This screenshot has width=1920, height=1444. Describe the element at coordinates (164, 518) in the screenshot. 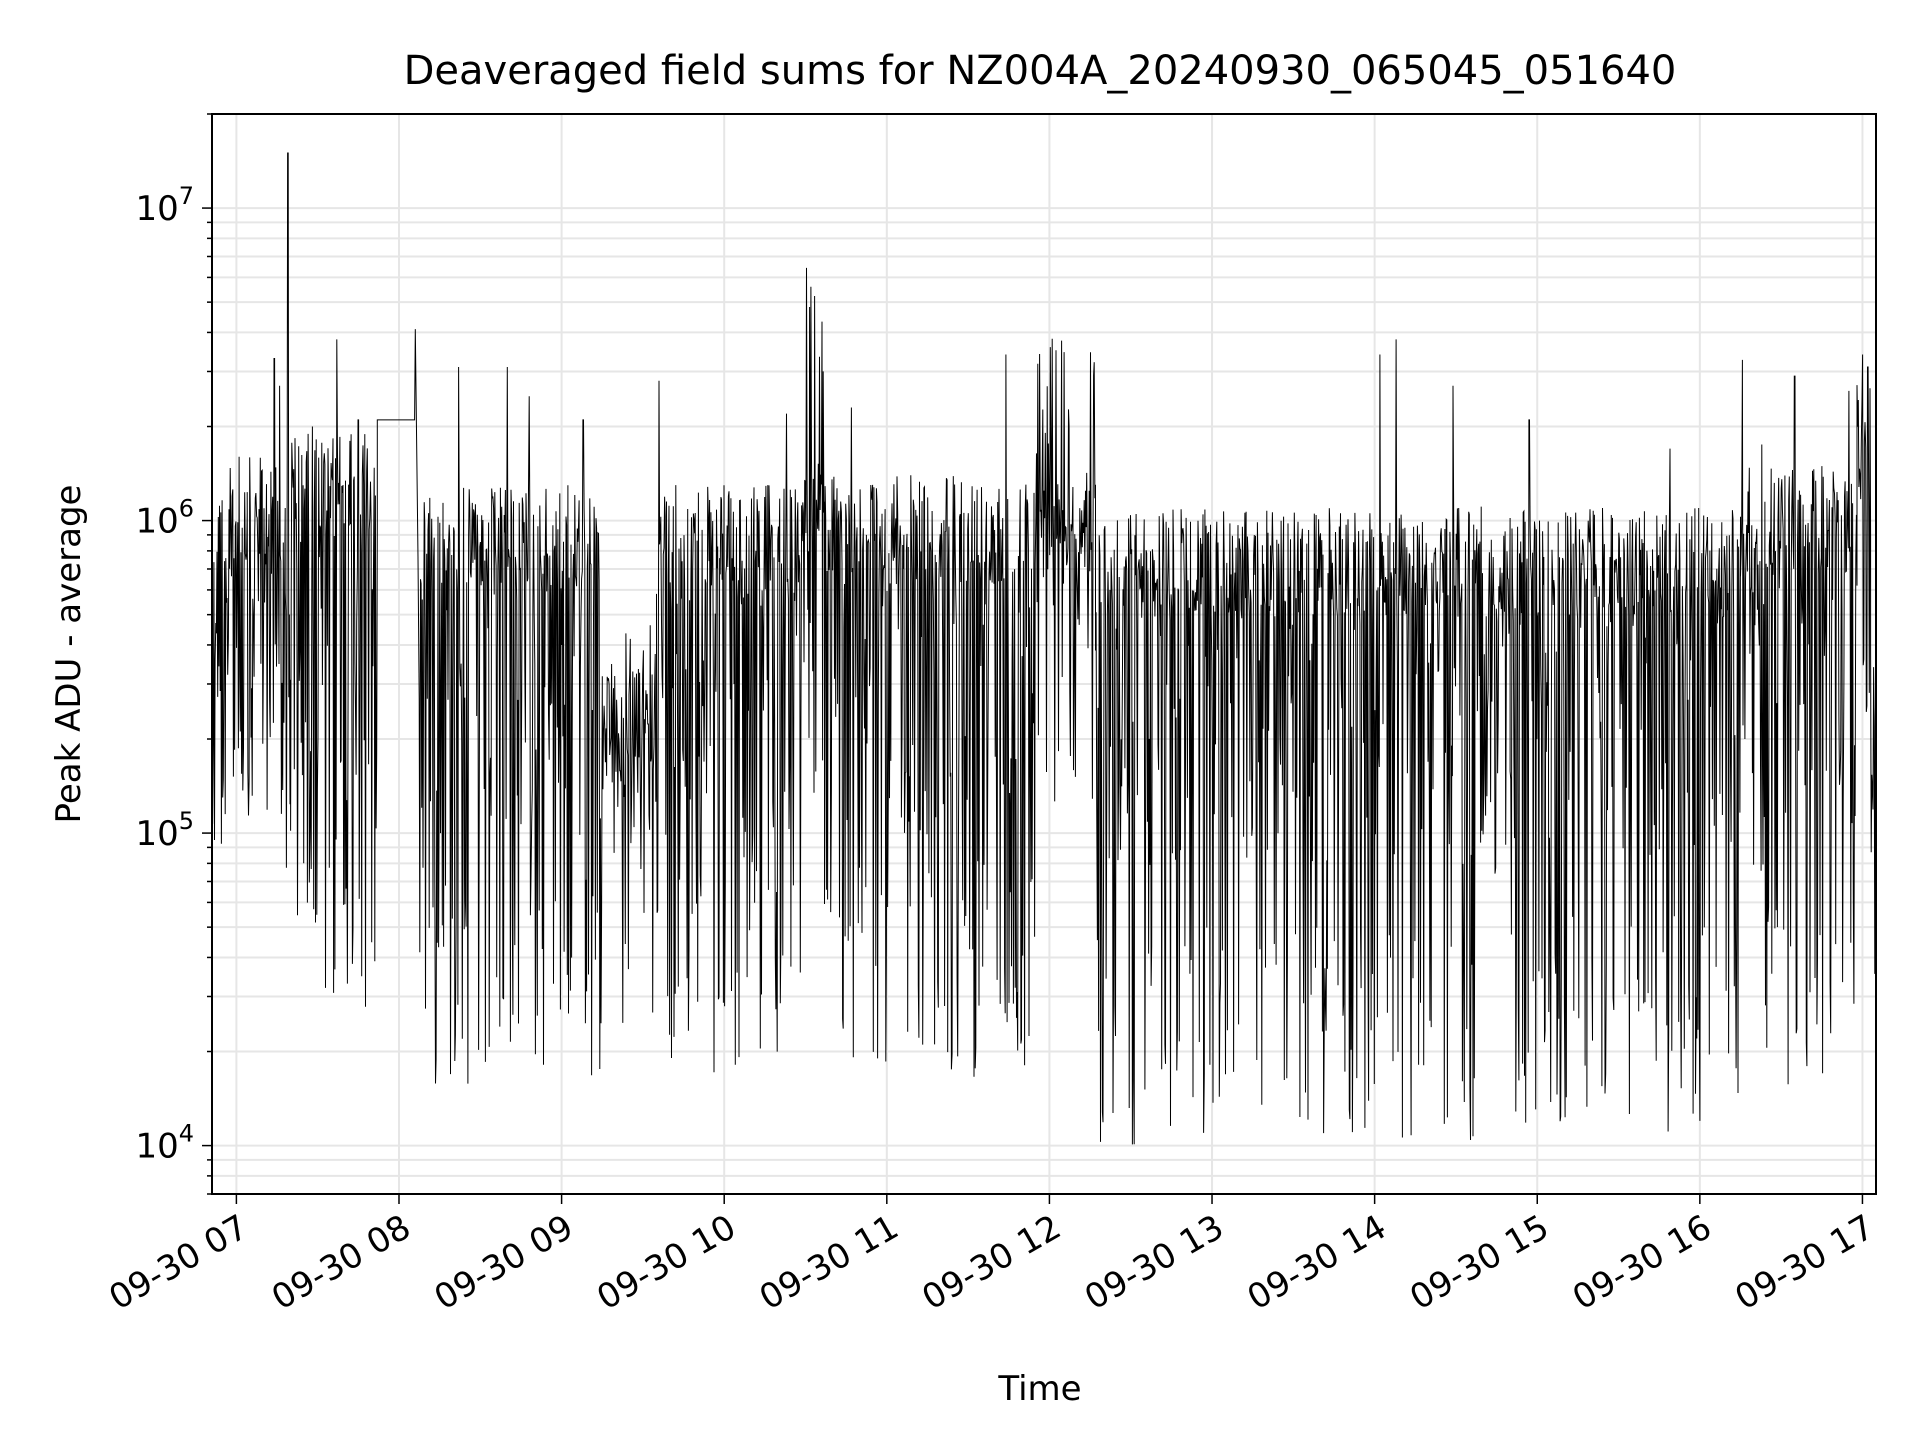

I see `y-tick-label: 10⁶` at that location.